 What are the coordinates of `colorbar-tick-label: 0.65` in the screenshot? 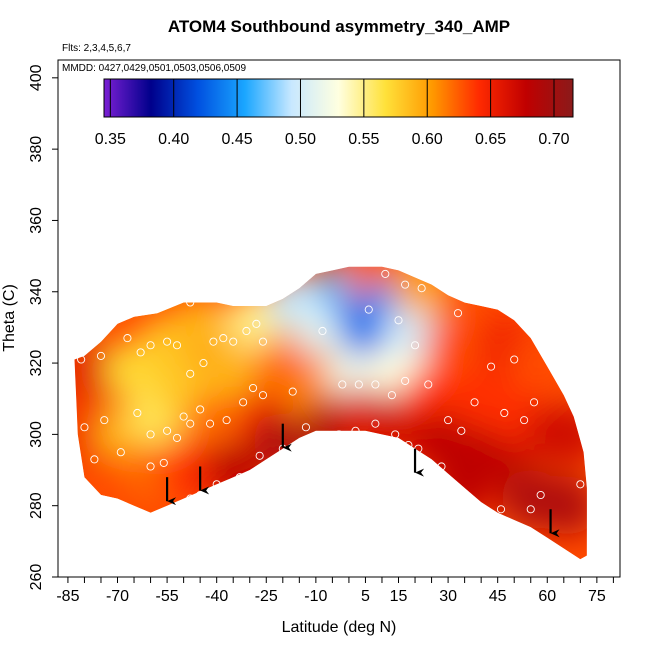 It's located at (490, 139).